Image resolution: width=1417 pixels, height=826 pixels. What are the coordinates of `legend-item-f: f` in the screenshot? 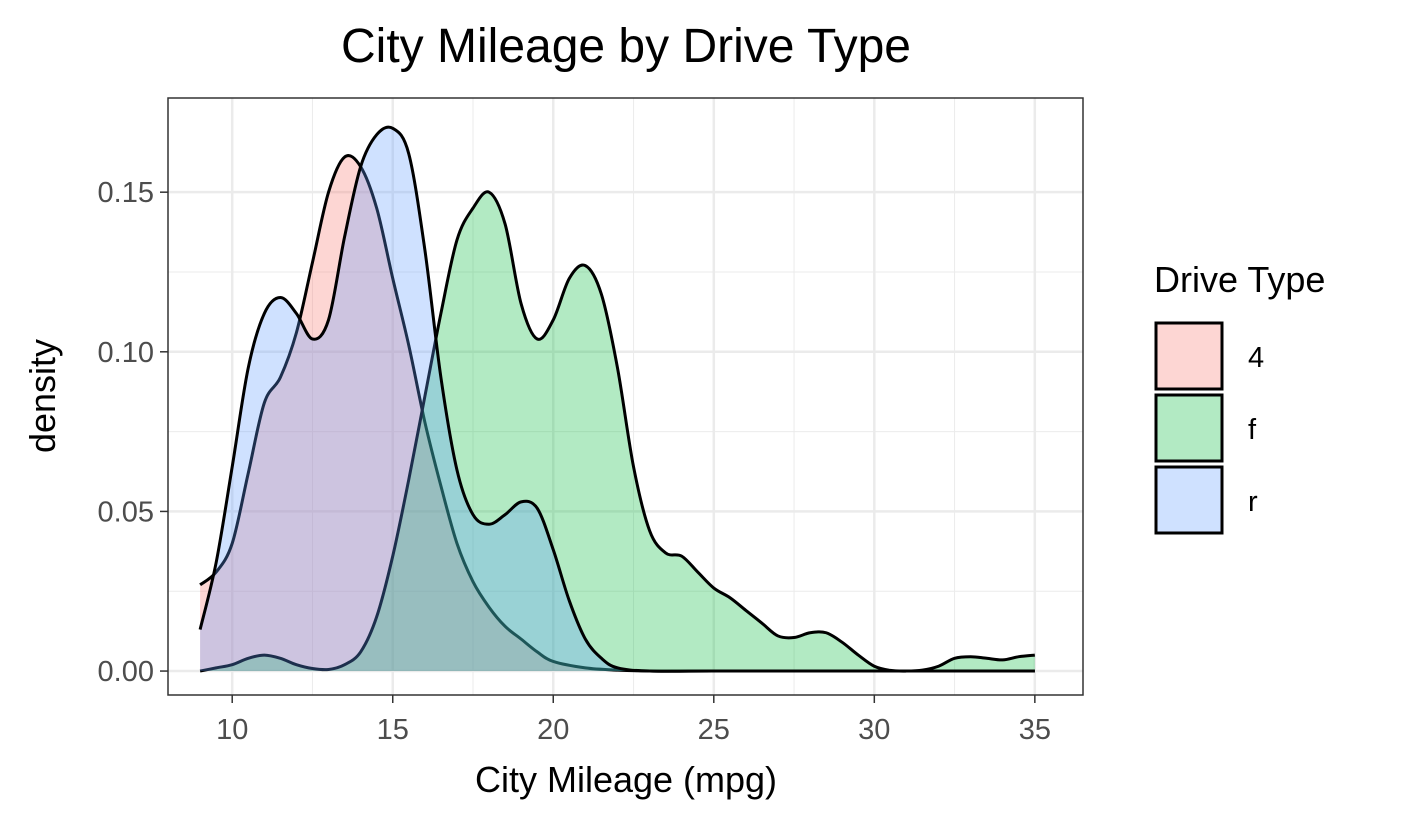 It's located at (1205, 428).